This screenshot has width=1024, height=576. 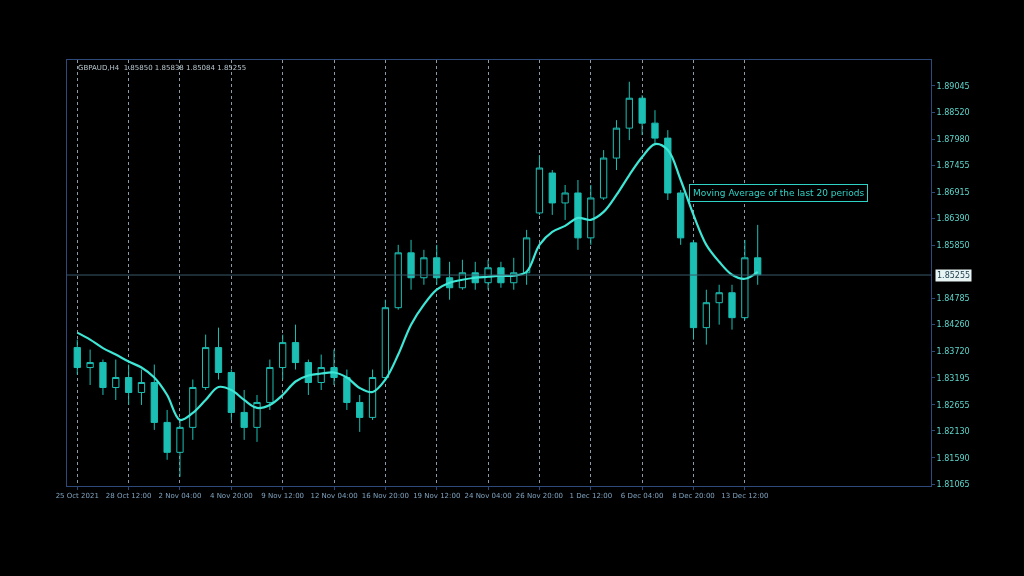 What do you see at coordinates (953, 246) in the screenshot?
I see `y-tick-label: 1.85850` at bounding box center [953, 246].